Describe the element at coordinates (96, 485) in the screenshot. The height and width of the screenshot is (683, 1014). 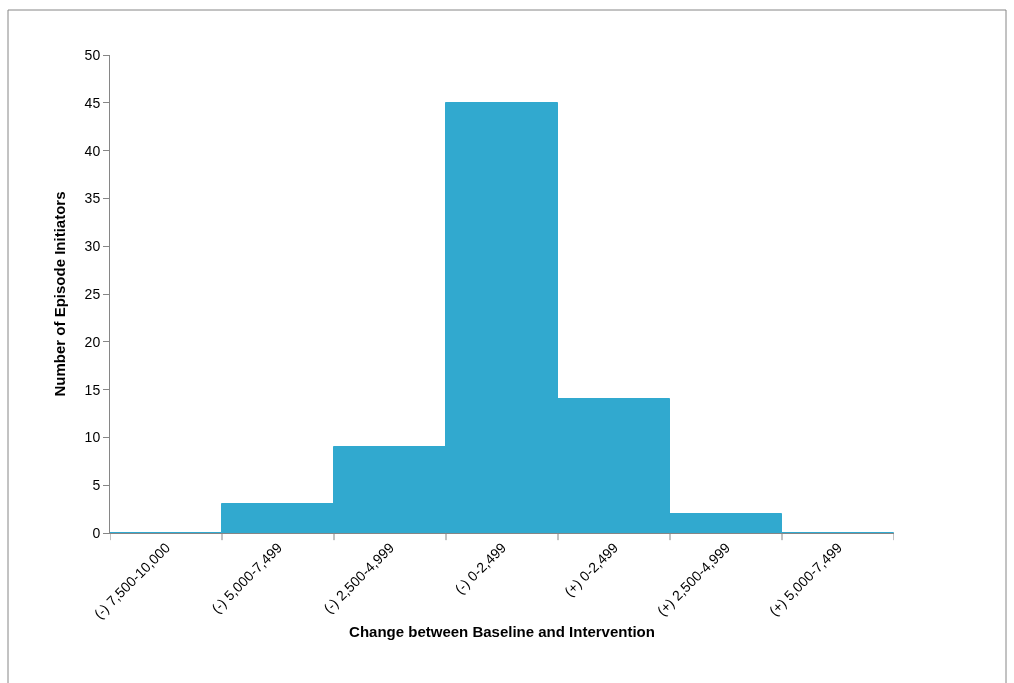
I see `y-tick-label: 5` at that location.